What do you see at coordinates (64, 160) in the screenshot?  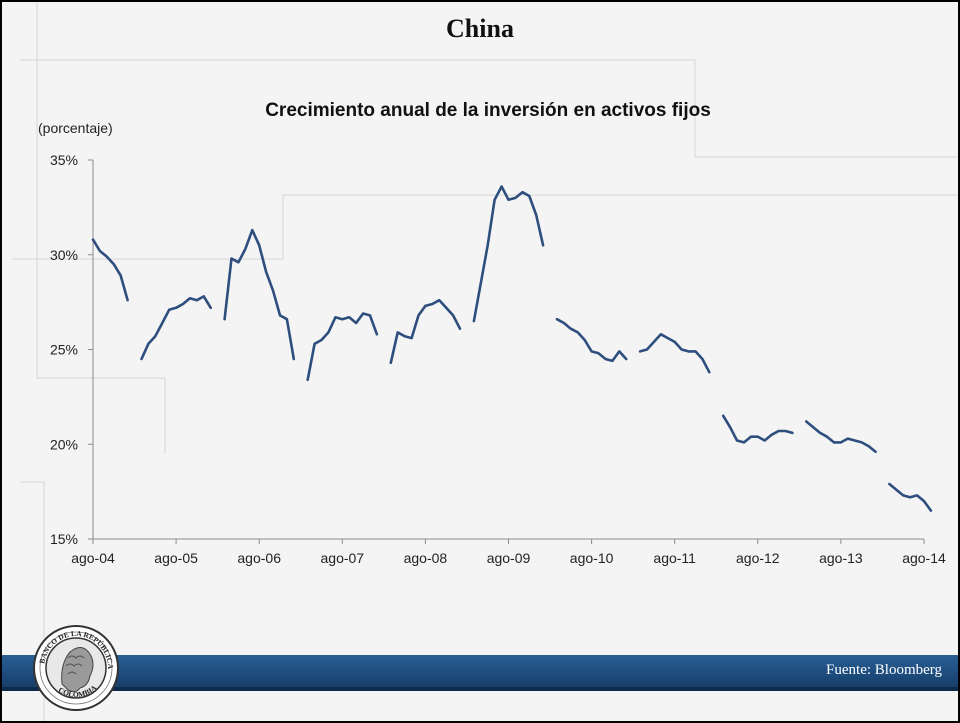 I see `y-tick-label: 35%` at bounding box center [64, 160].